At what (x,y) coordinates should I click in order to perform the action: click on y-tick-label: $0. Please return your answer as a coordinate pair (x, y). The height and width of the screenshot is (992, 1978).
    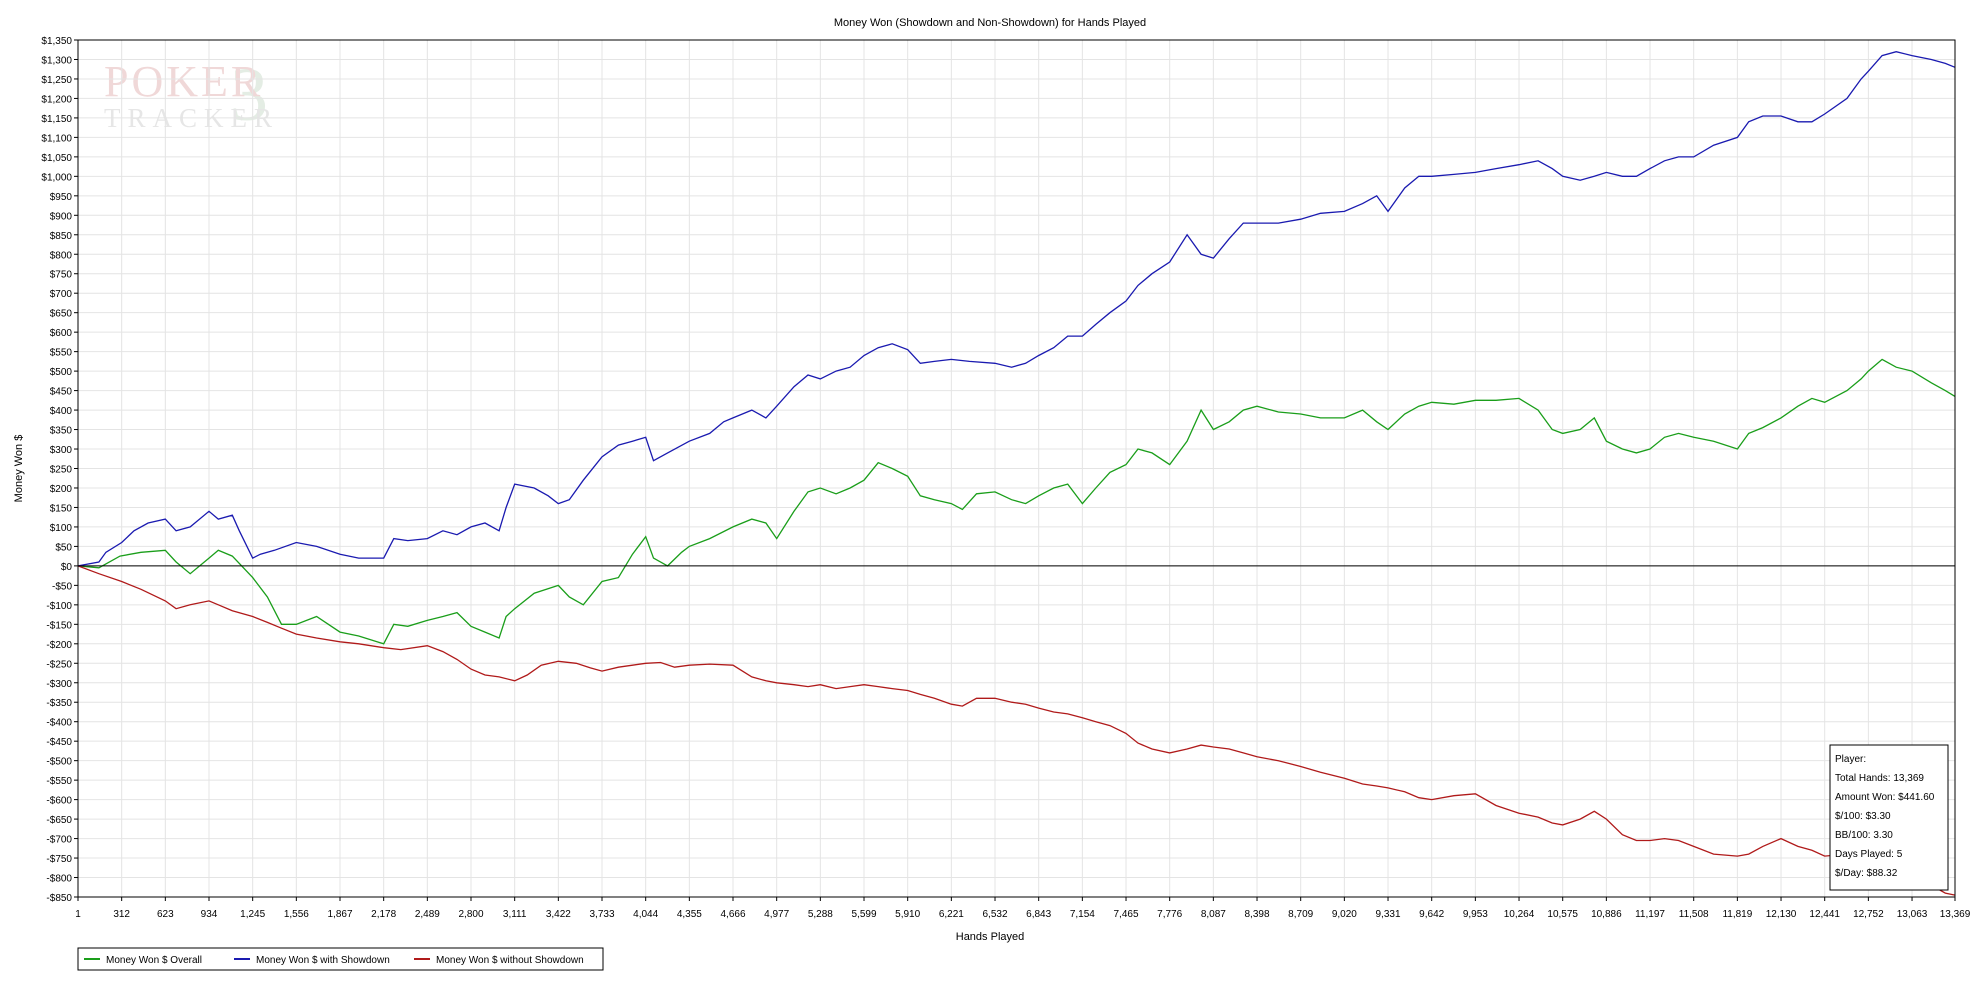
    Looking at the image, I should click on (67, 567).